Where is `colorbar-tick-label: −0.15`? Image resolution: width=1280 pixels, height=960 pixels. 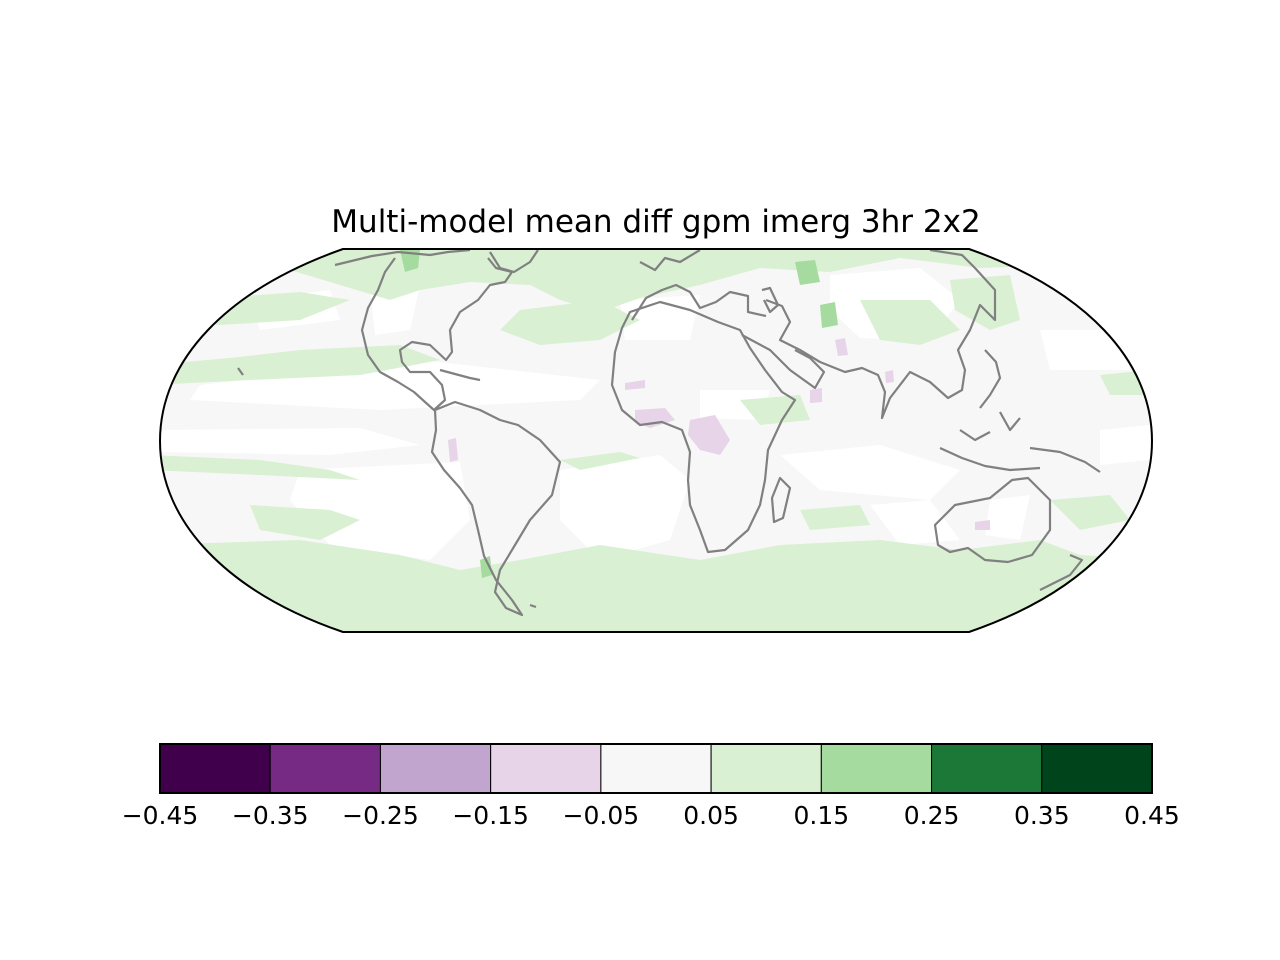 colorbar-tick-label: −0.15 is located at coordinates (490, 815).